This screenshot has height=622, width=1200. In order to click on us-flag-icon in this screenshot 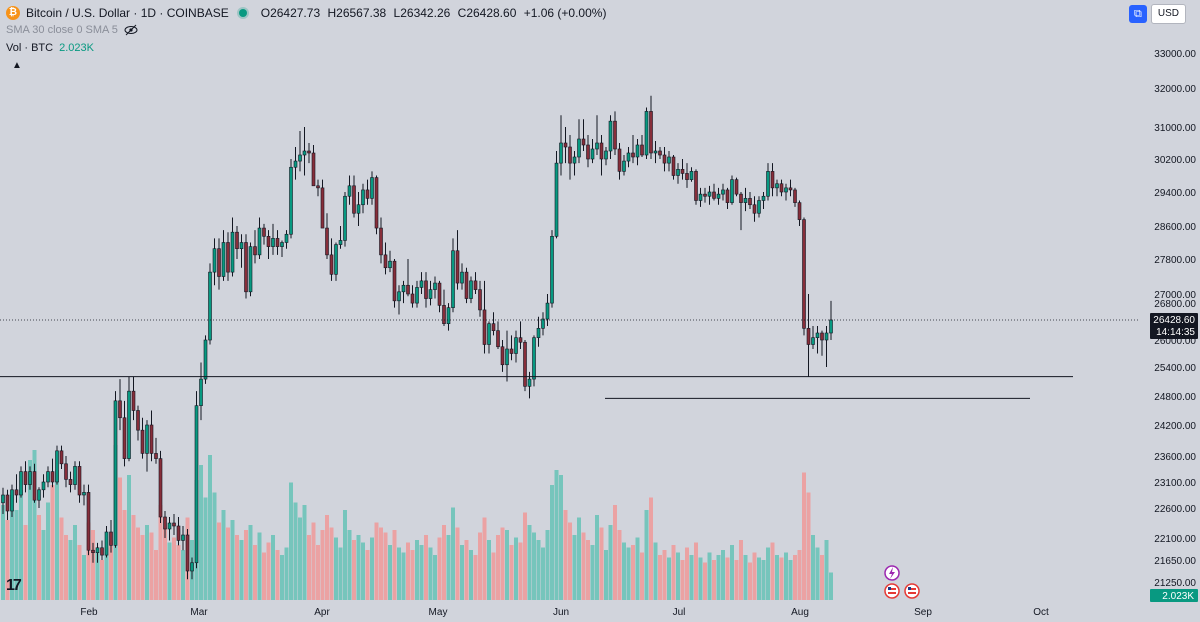, I will do `click(912, 591)`.